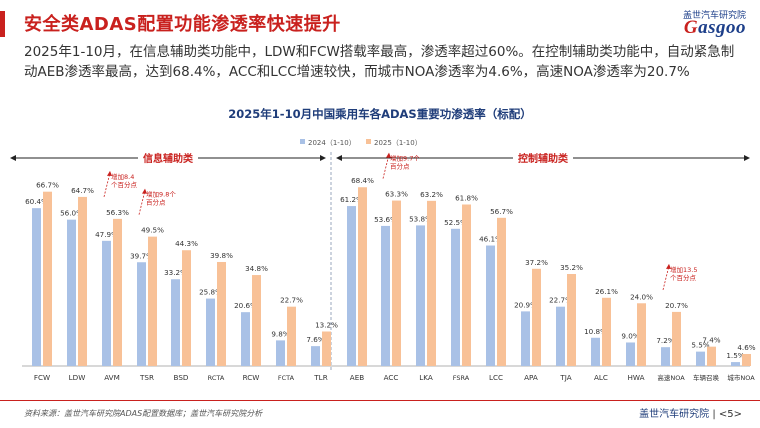 Image resolution: width=760 pixels, height=428 pixels. I want to click on data-label-2025: 56.3%, so click(117, 212).